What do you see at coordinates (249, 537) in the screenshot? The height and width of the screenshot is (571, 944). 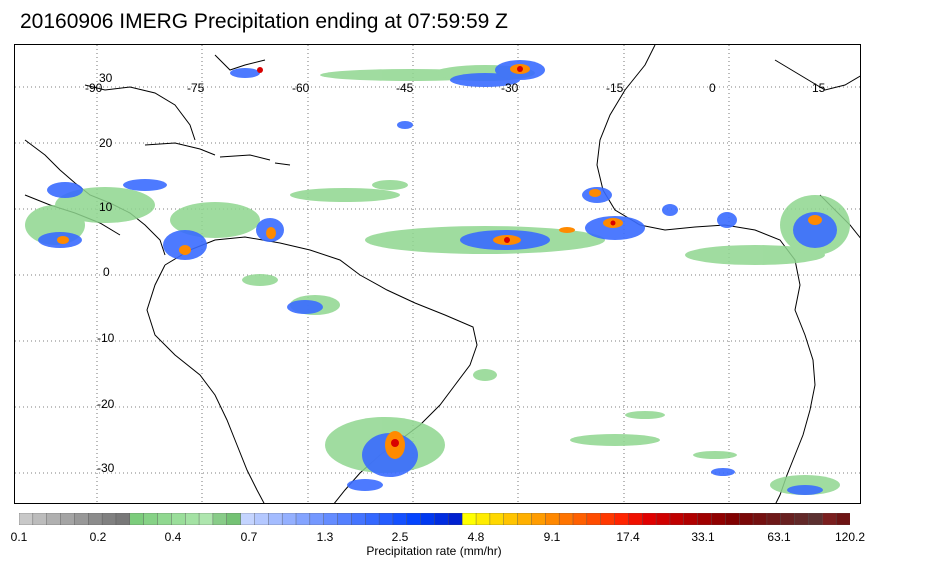 I see `colorbar-tick-label: 0.7` at bounding box center [249, 537].